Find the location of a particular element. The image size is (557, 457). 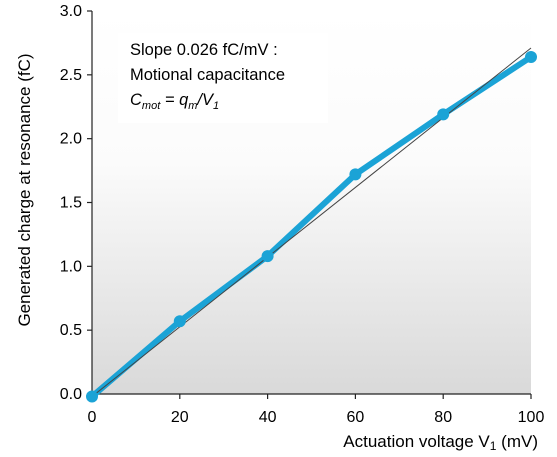

v1-subscript: 1 is located at coordinates (216, 106).